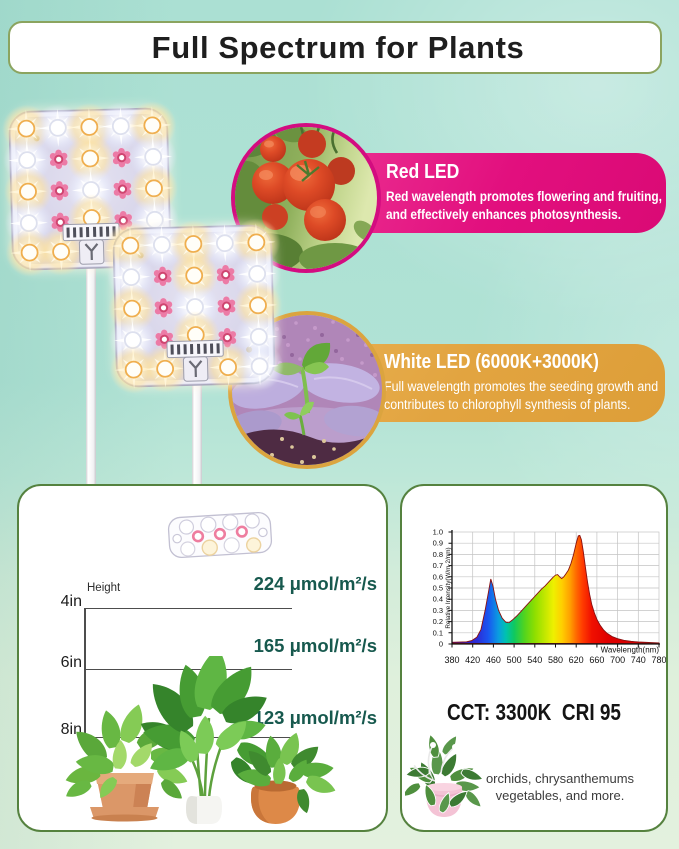 The image size is (679, 849). What do you see at coordinates (438, 610) in the screenshot?
I see `svg-text: 0.3` at bounding box center [438, 610].